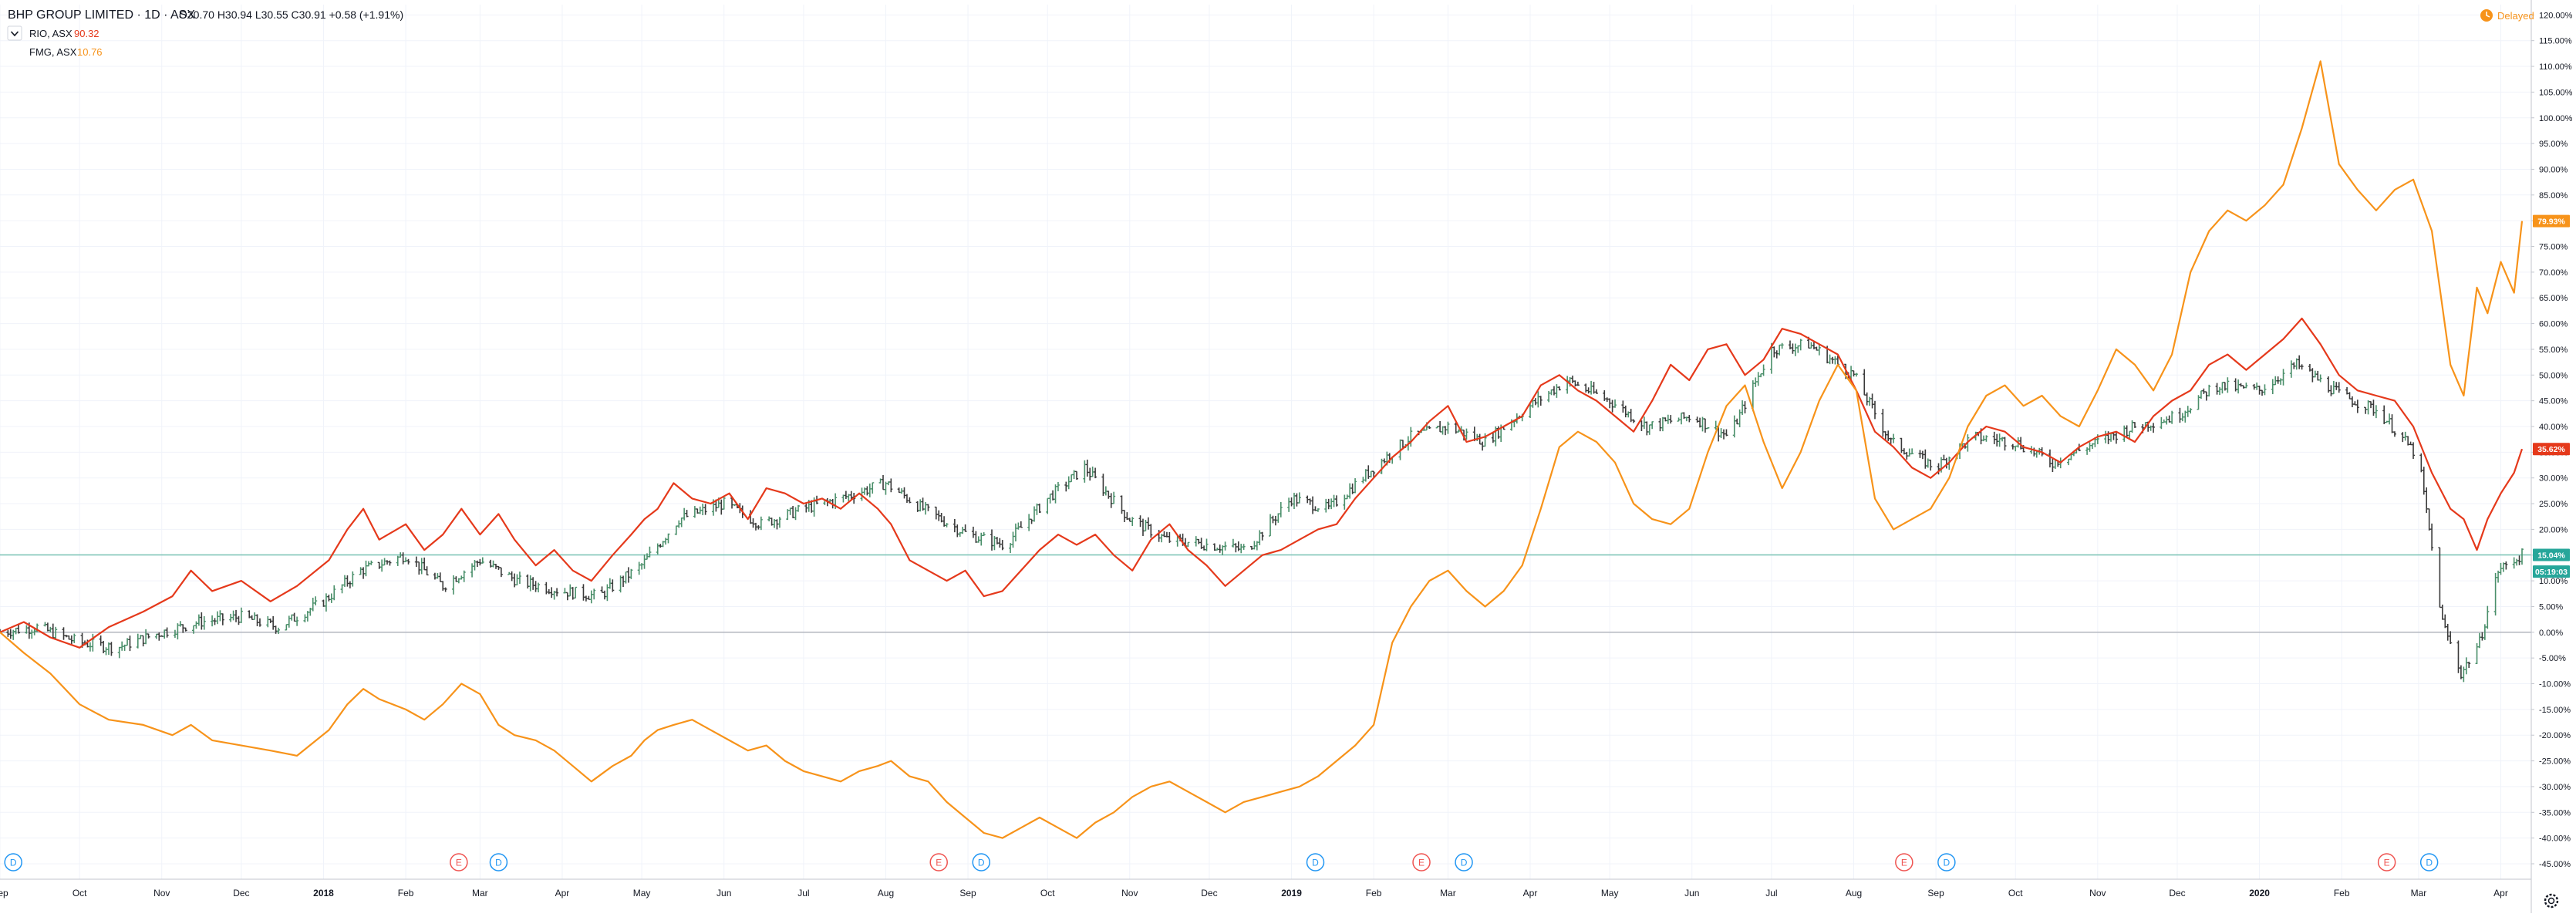  Describe the element at coordinates (2555, 839) in the screenshot. I see `y-tick-label: -40.00%` at that location.